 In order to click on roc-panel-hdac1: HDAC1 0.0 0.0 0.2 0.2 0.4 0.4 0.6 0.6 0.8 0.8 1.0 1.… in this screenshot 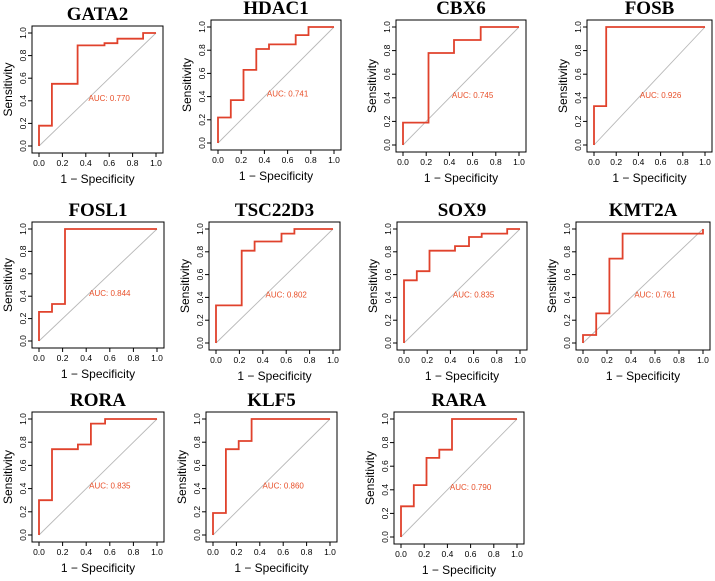, I will do `click(261, 91)`.